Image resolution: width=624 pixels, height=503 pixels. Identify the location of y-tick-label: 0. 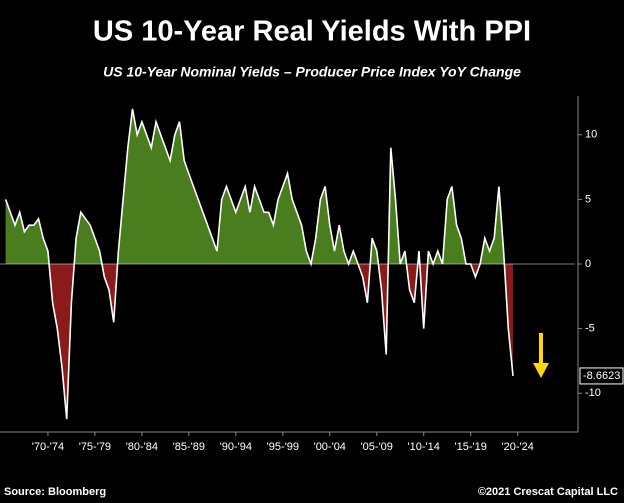
(588, 264).